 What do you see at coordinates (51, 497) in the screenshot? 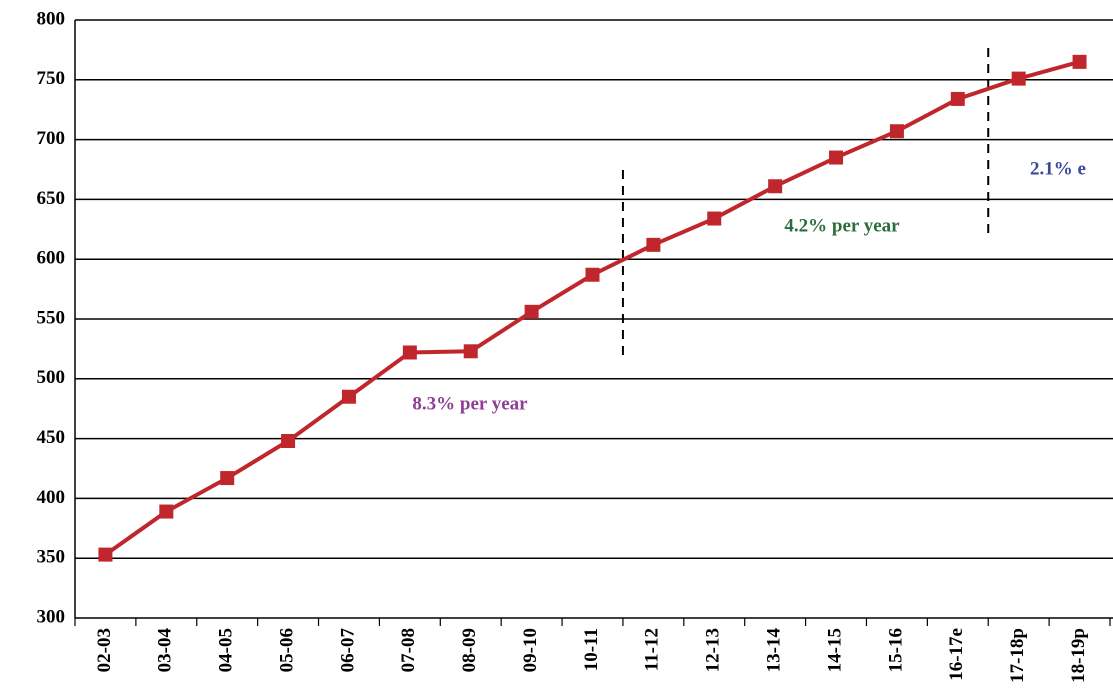
I see `y-tick-label: 400` at bounding box center [51, 497].